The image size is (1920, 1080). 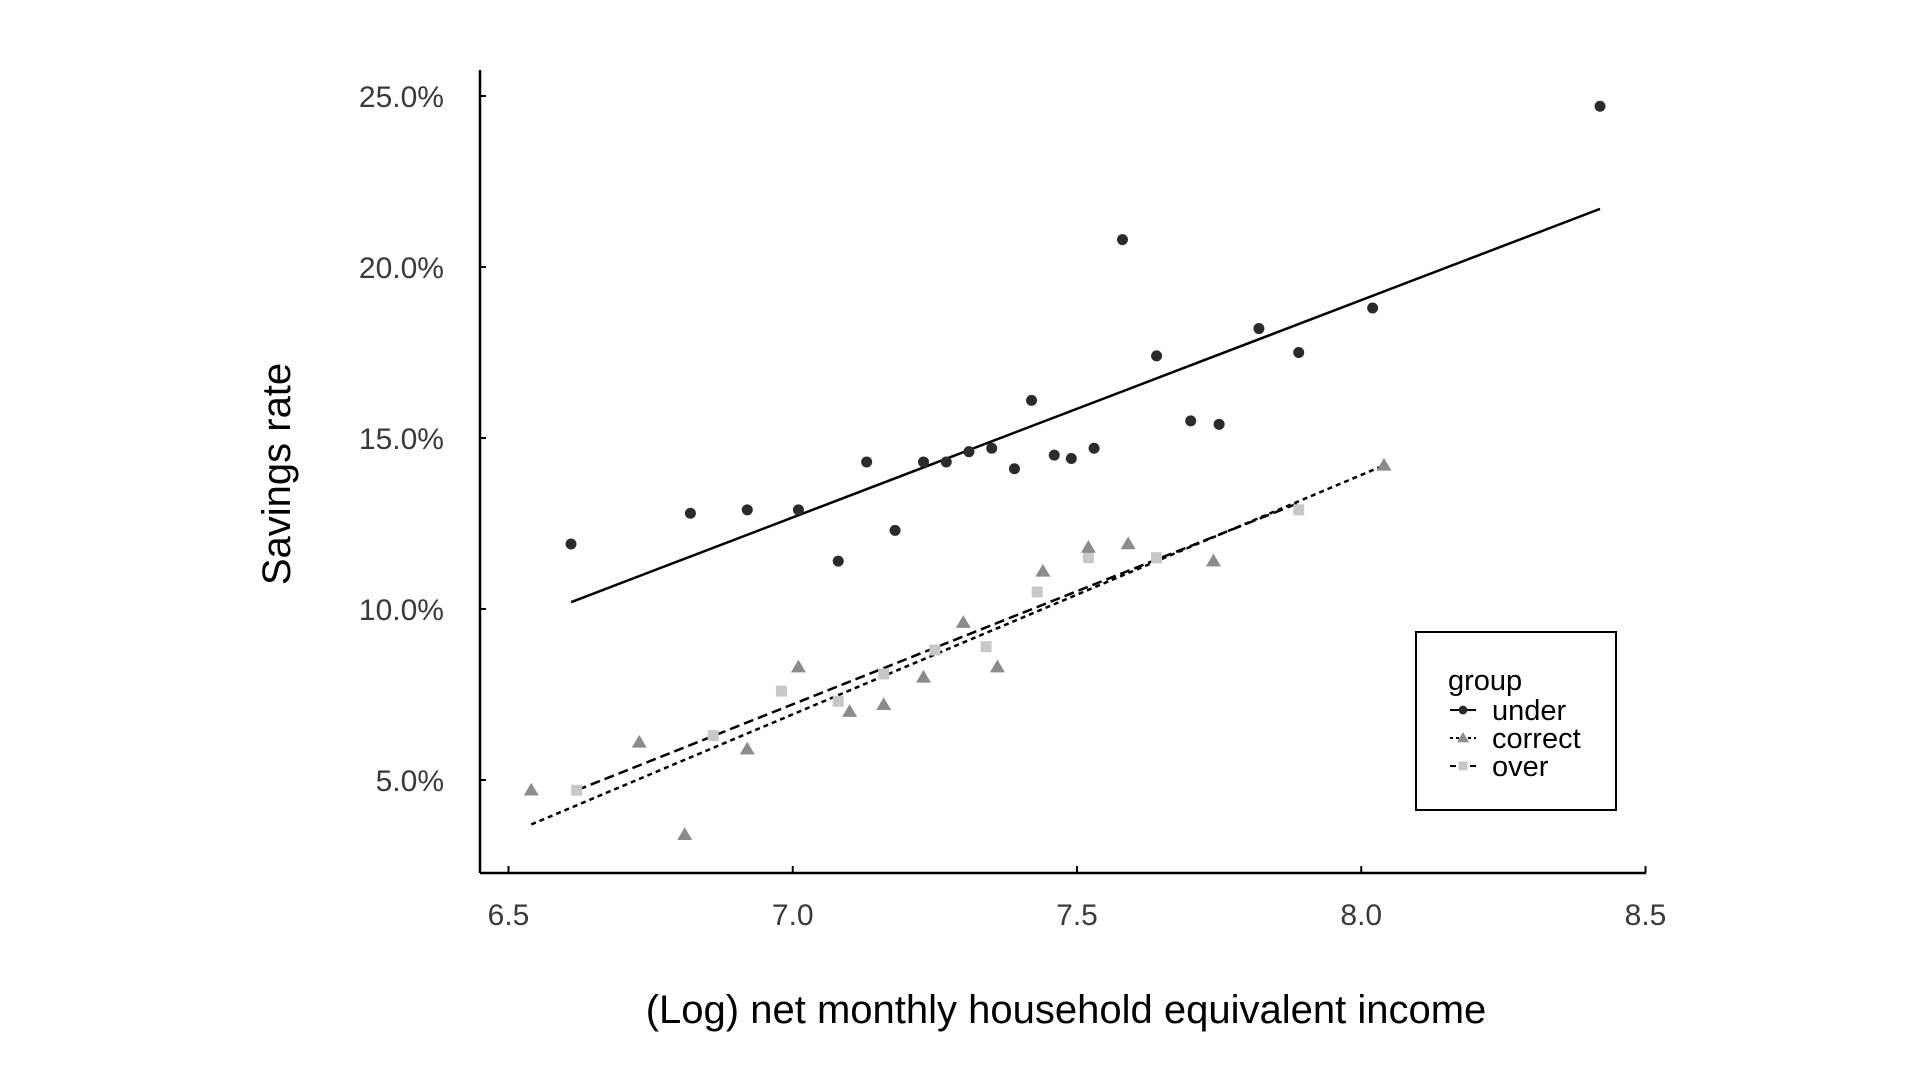 What do you see at coordinates (1529, 711) in the screenshot?
I see `legend-label-under: under` at bounding box center [1529, 711].